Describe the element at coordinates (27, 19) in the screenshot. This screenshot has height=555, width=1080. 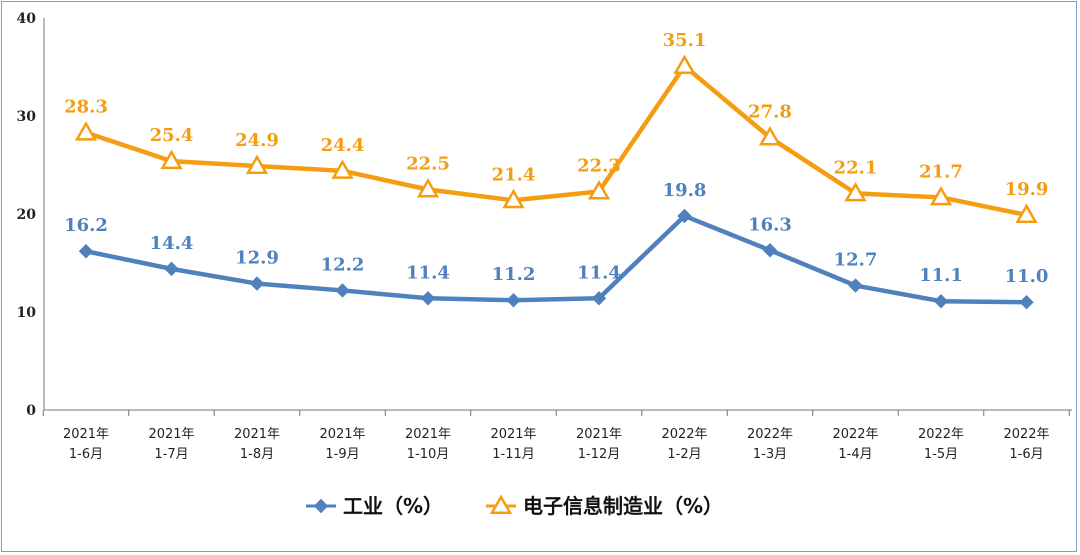
I see `y-tick-label: 40` at that location.